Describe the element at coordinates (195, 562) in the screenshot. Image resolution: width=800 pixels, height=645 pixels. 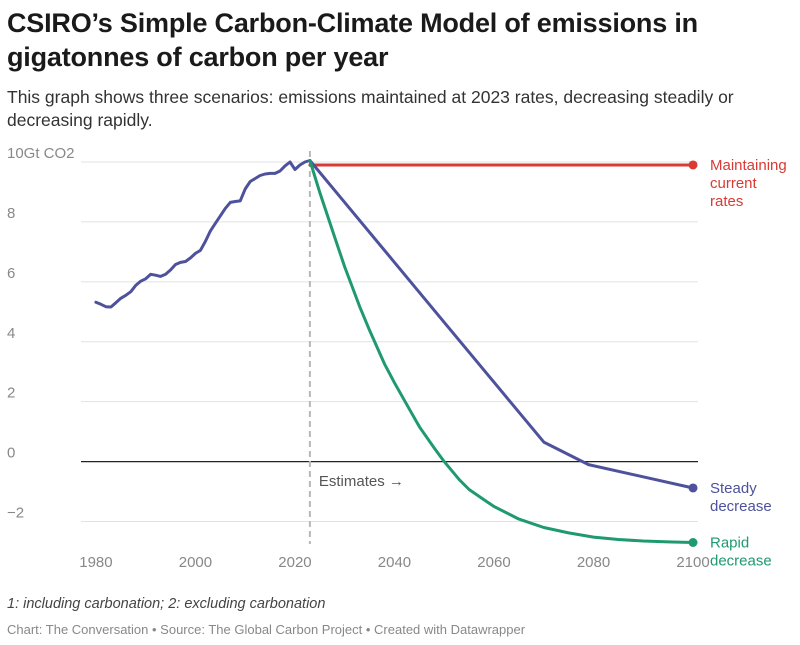
I see `x-tick-label: 2000` at that location.